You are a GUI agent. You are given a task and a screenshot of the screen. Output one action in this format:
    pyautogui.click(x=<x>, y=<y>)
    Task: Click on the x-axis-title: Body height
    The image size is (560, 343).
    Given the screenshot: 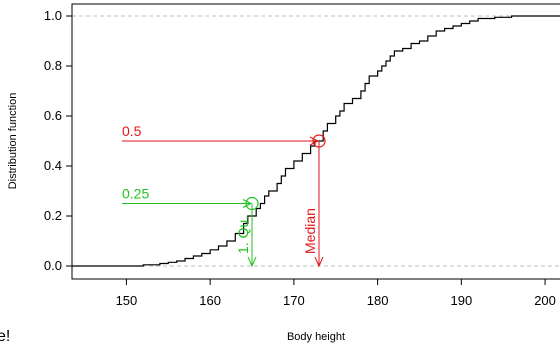 What is the action you would take?
    pyautogui.click(x=316, y=337)
    